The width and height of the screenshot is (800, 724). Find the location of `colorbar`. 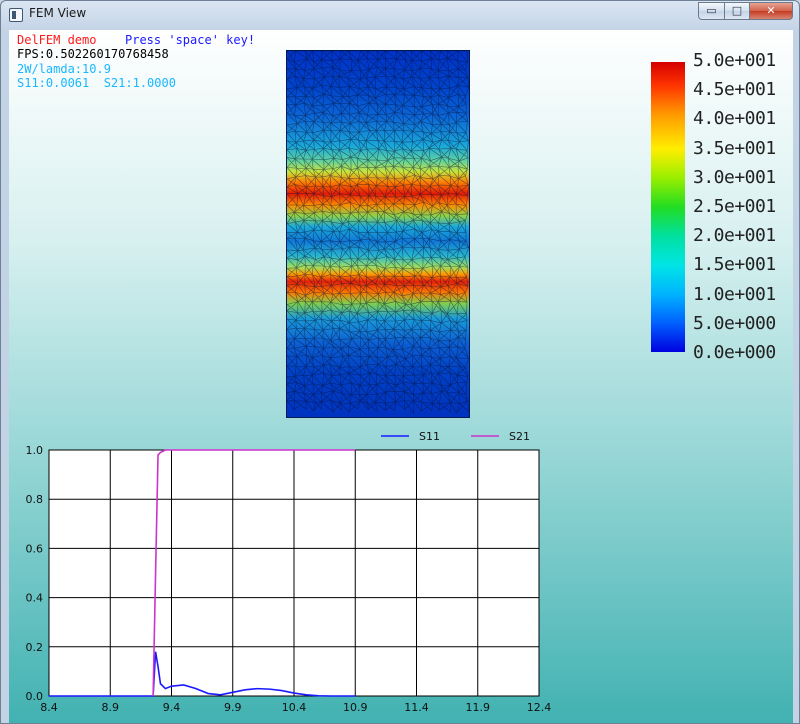

colorbar is located at coordinates (668, 207).